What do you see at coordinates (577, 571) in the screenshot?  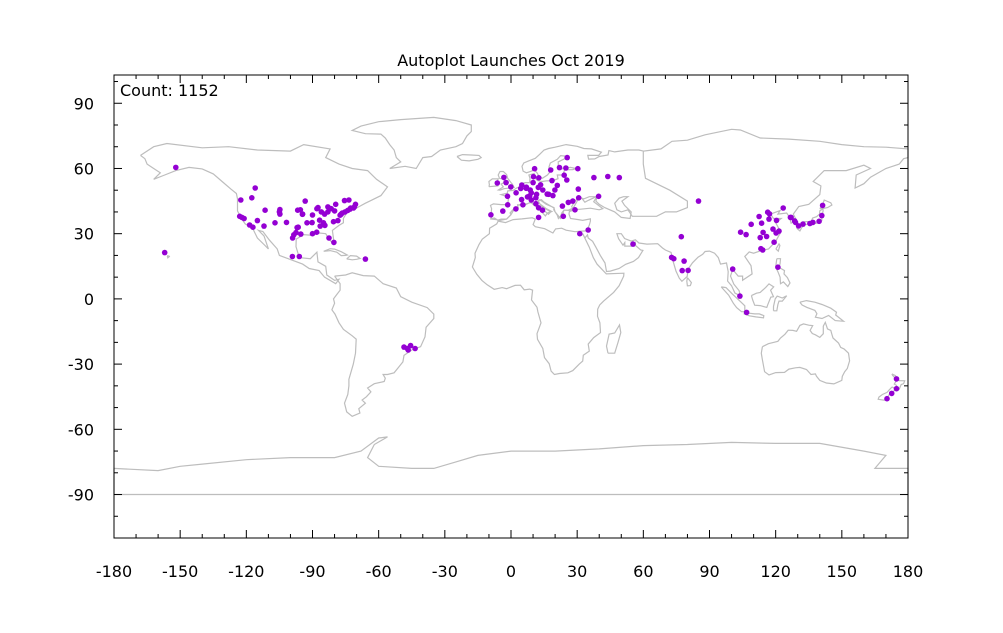 I see `x-tick-label: 30` at bounding box center [577, 571].